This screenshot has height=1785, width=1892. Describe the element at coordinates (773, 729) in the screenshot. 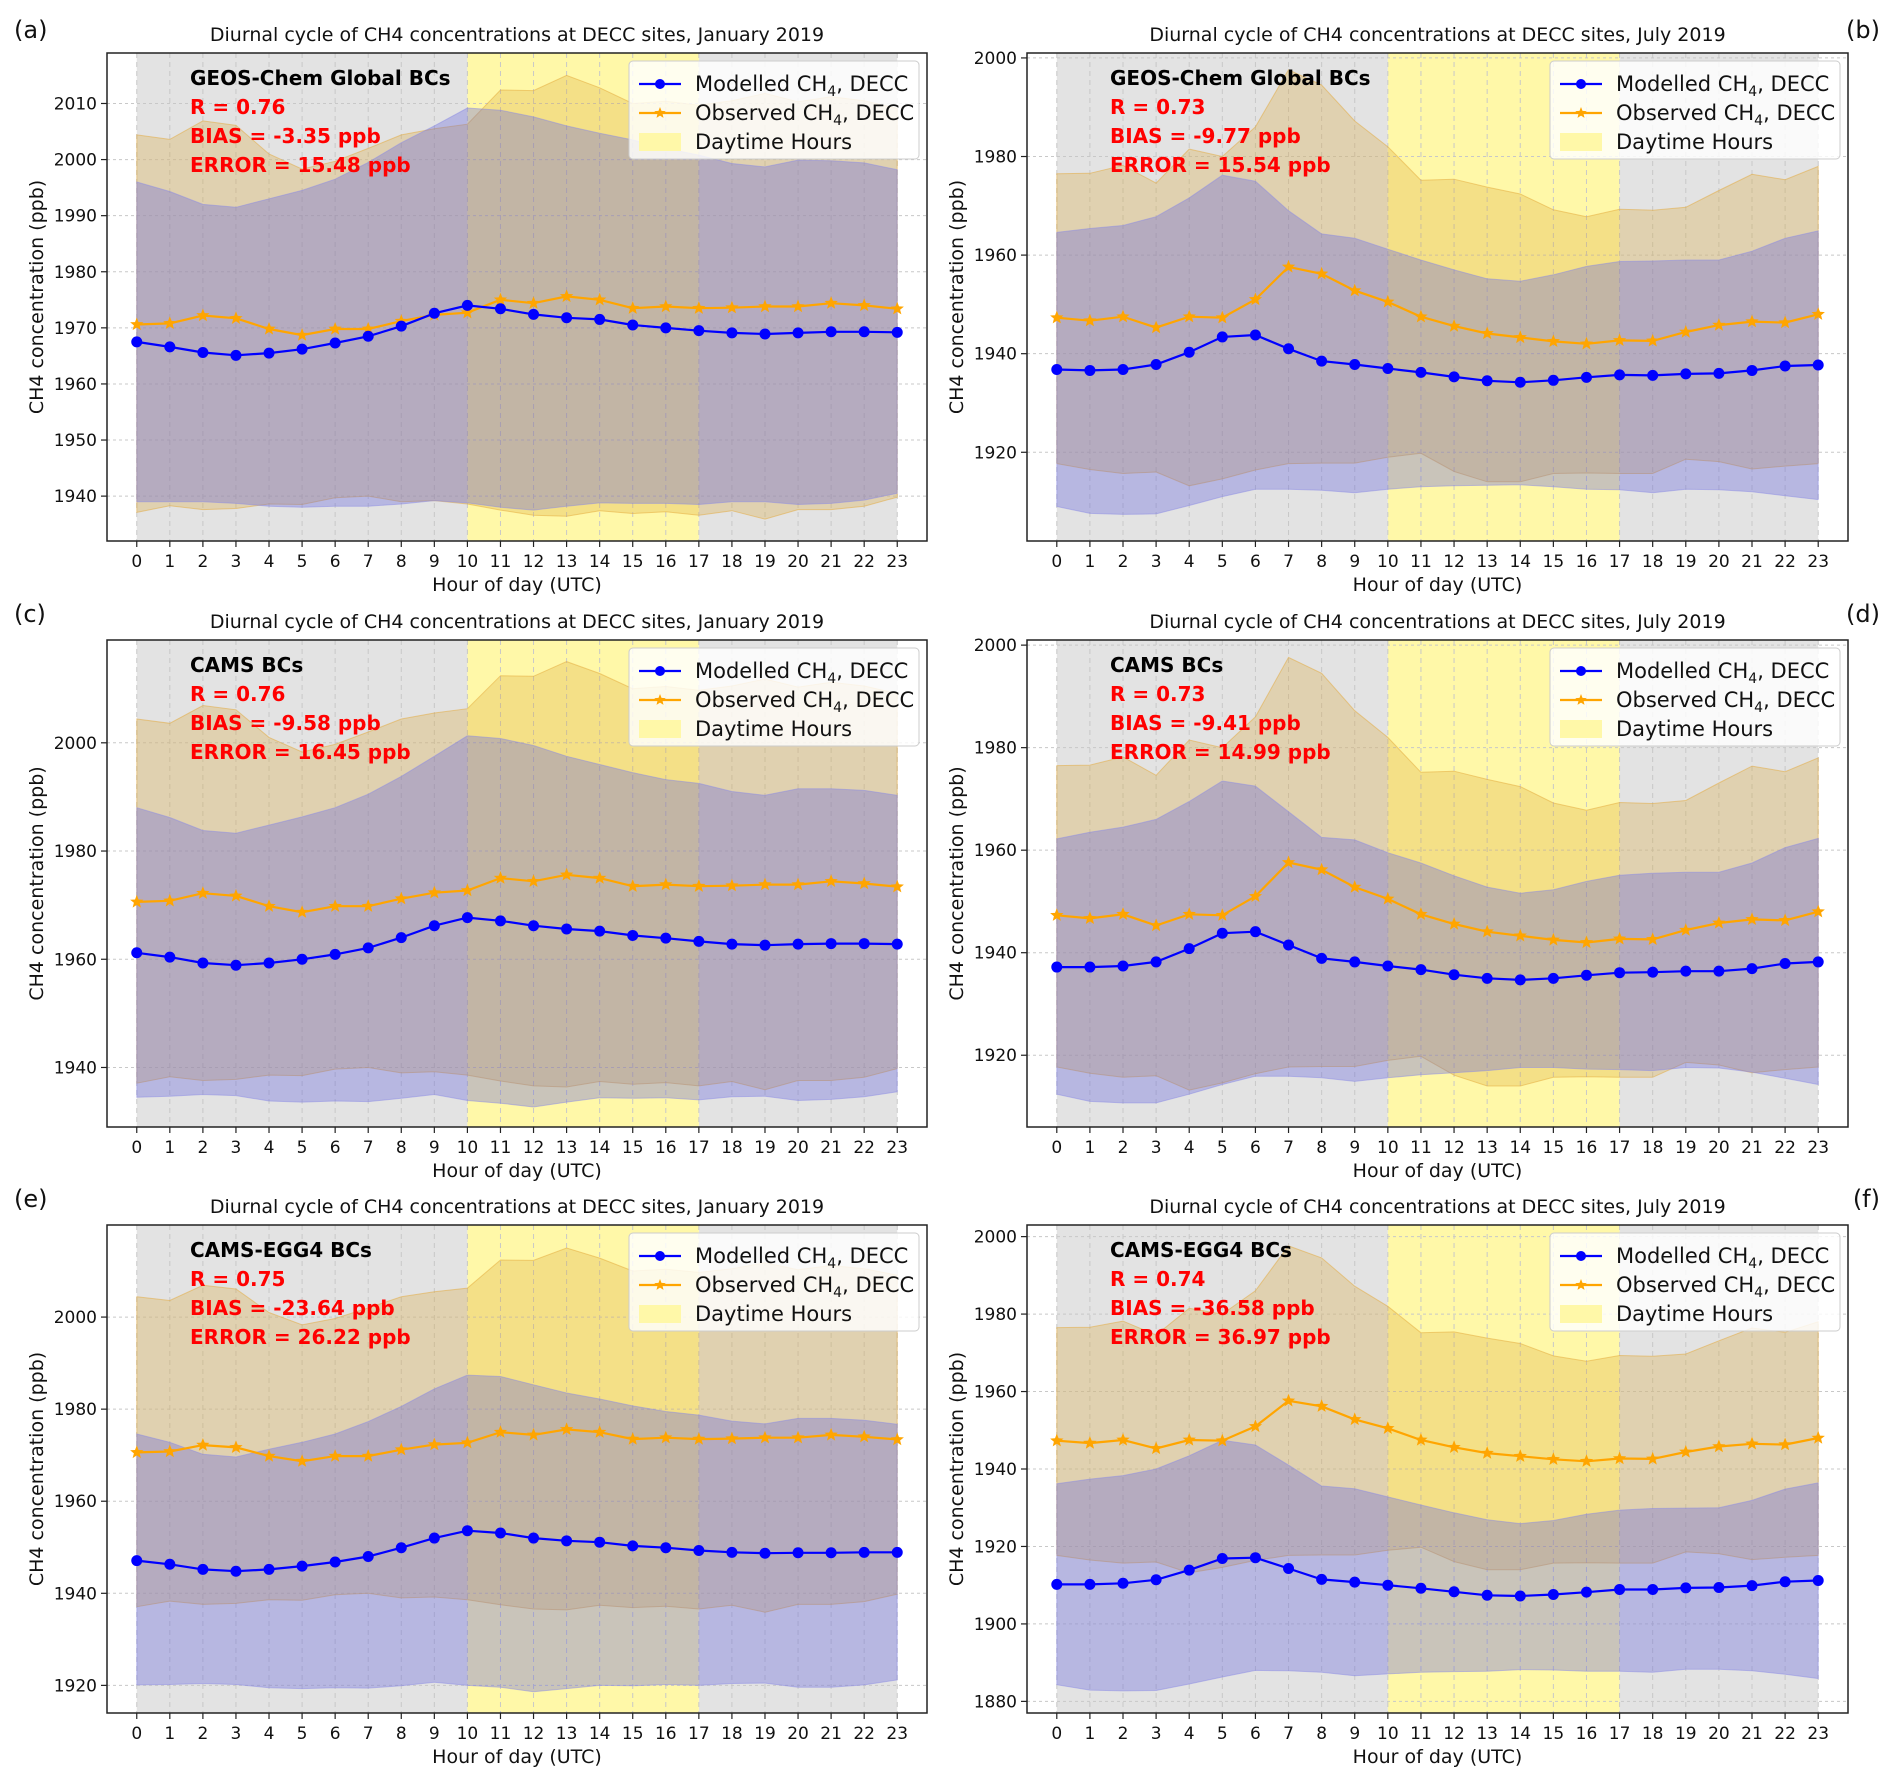

I see `legend-daytime-label: Daytime Hours` at that location.